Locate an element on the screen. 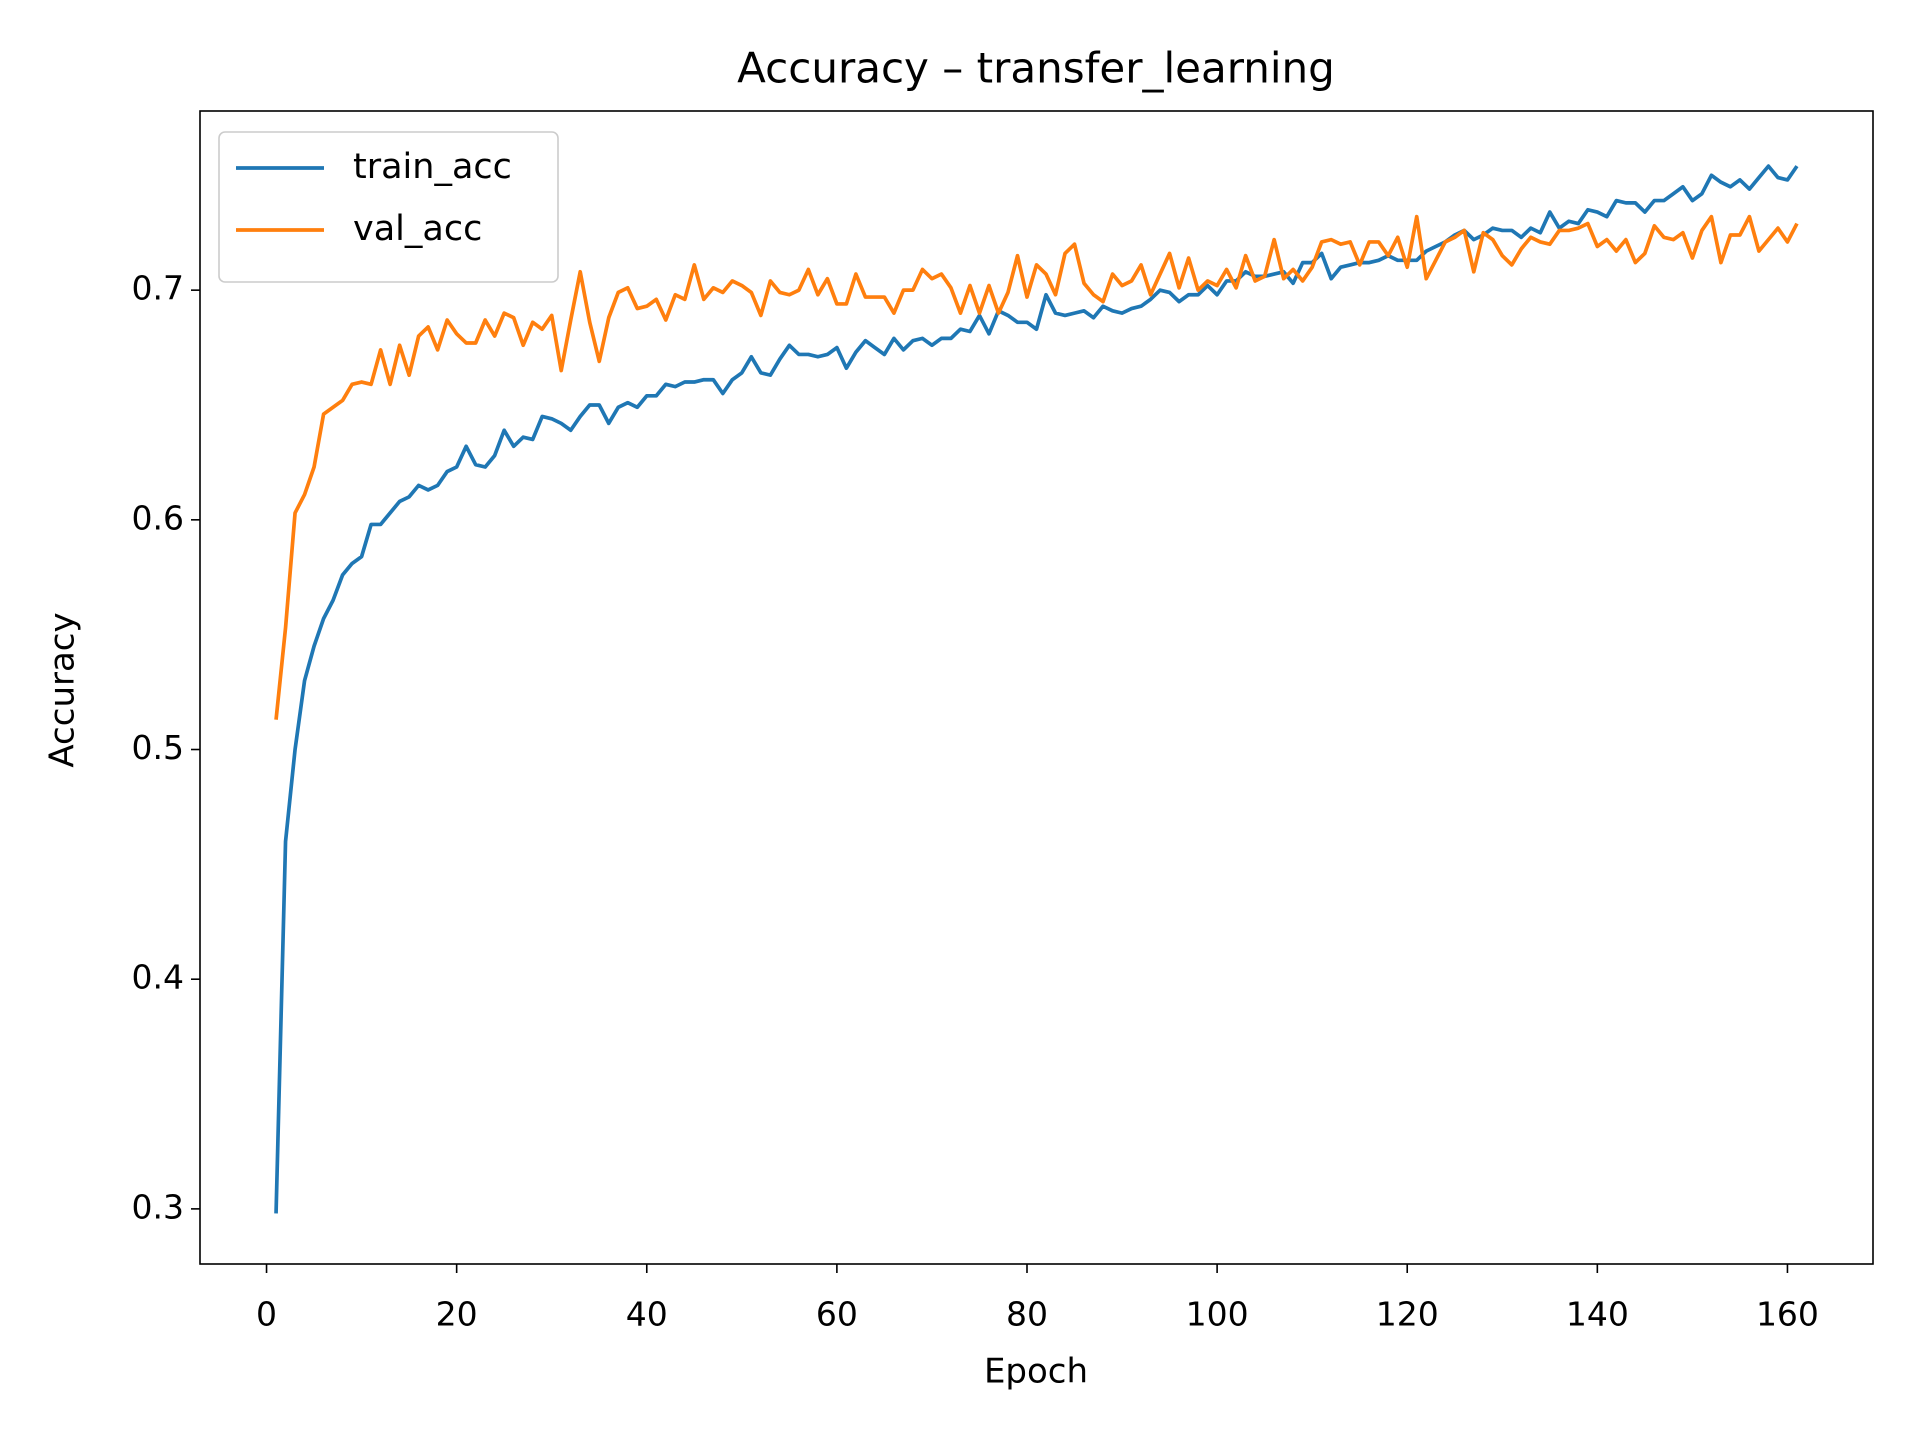 Image resolution: width=1920 pixels, height=1444 pixels. x-axis-label: Epoch is located at coordinates (1036, 1372).